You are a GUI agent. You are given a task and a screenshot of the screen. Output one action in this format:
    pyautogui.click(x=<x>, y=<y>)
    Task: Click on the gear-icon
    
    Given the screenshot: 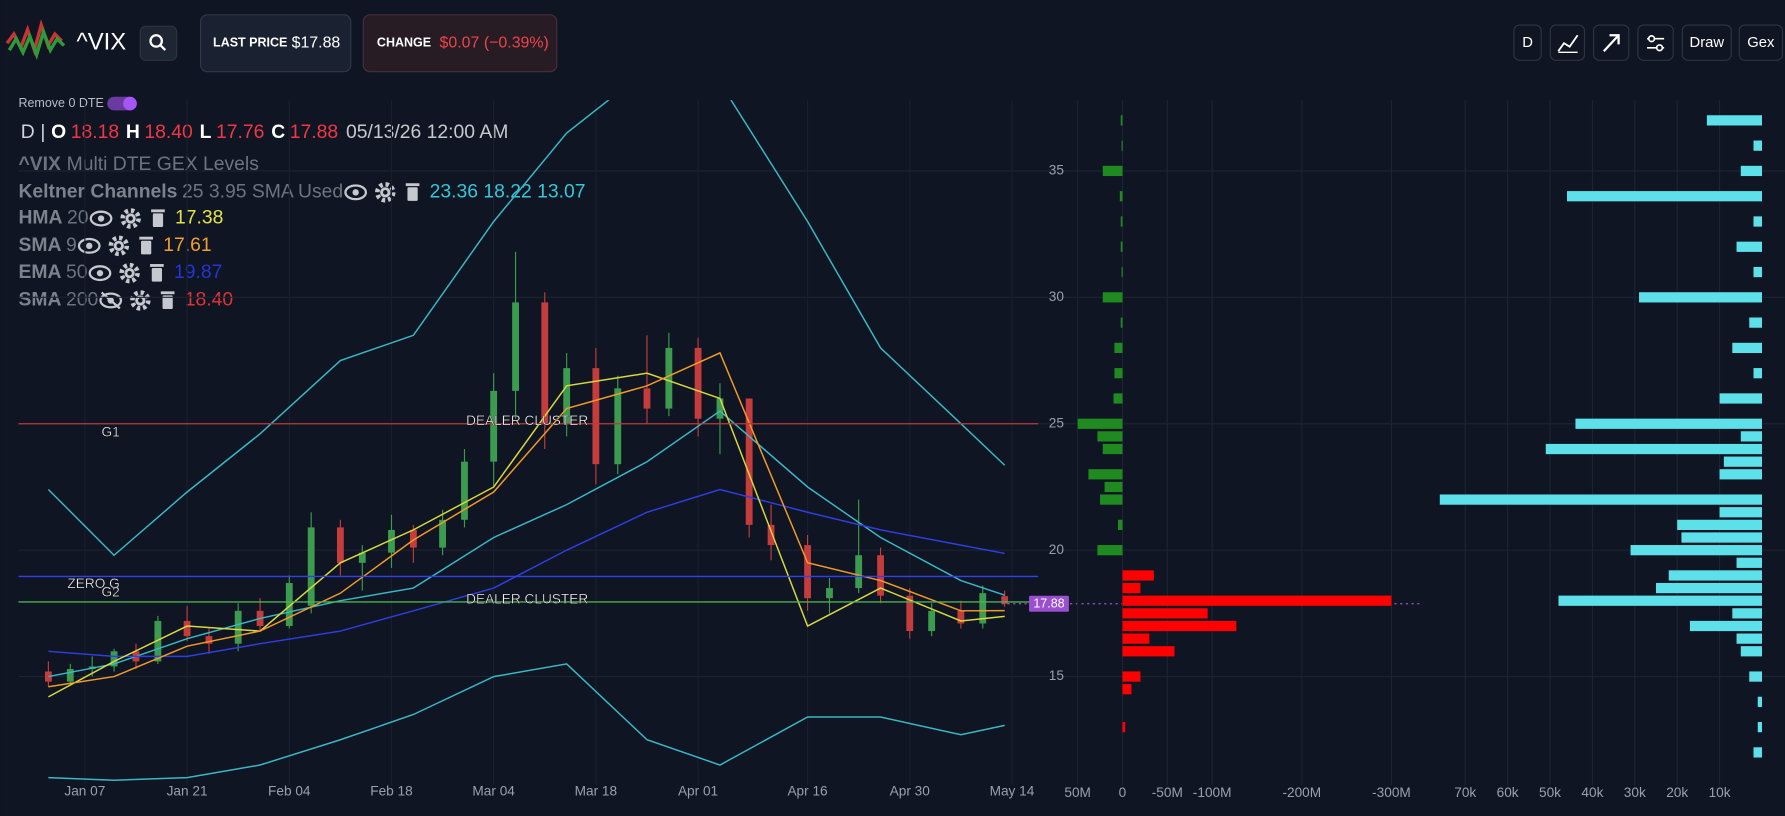 What is the action you would take?
    pyautogui.click(x=130, y=218)
    